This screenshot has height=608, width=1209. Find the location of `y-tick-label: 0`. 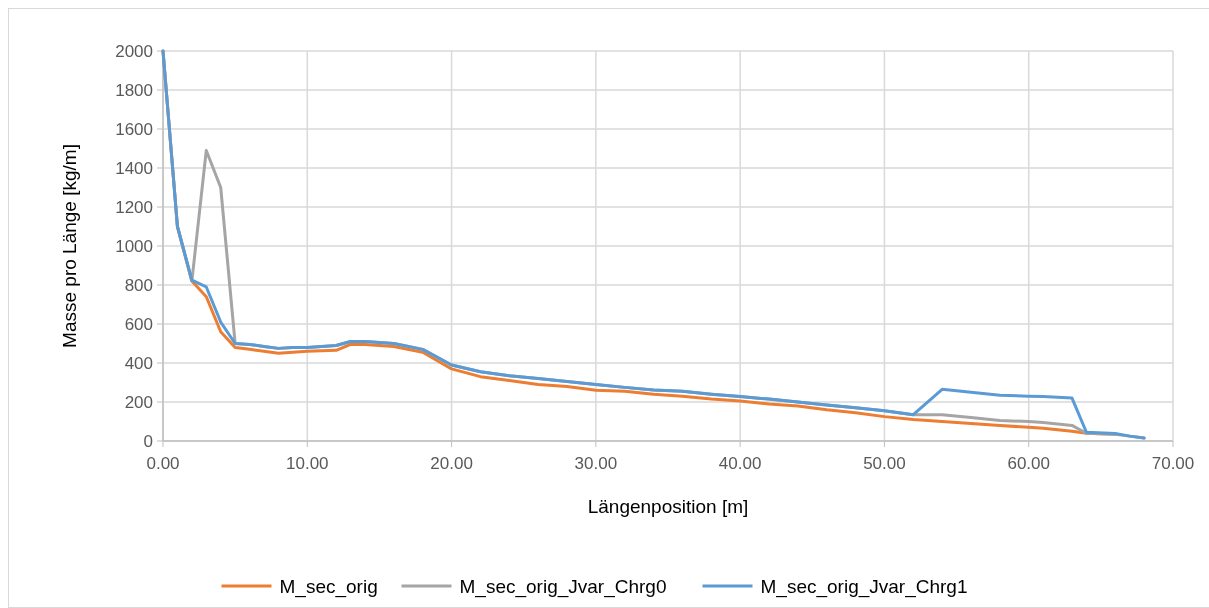

y-tick-label: 0 is located at coordinates (148, 441).